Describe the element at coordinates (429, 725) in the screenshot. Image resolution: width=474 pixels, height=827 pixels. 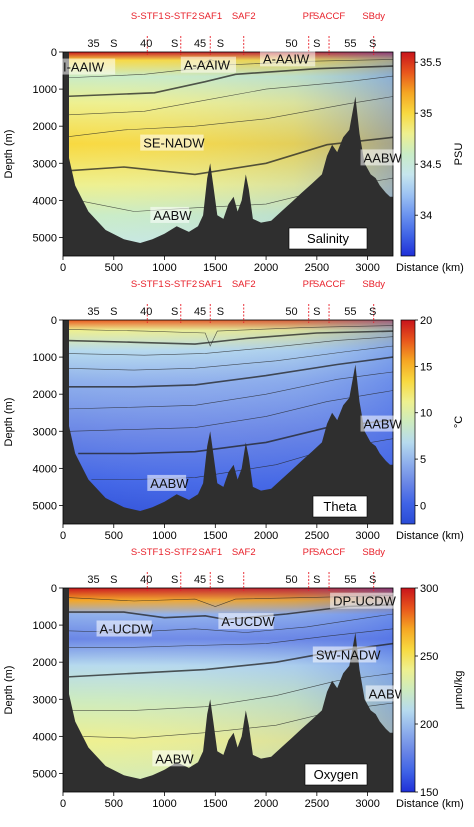
I see `colorbar-tick-label: 200` at that location.